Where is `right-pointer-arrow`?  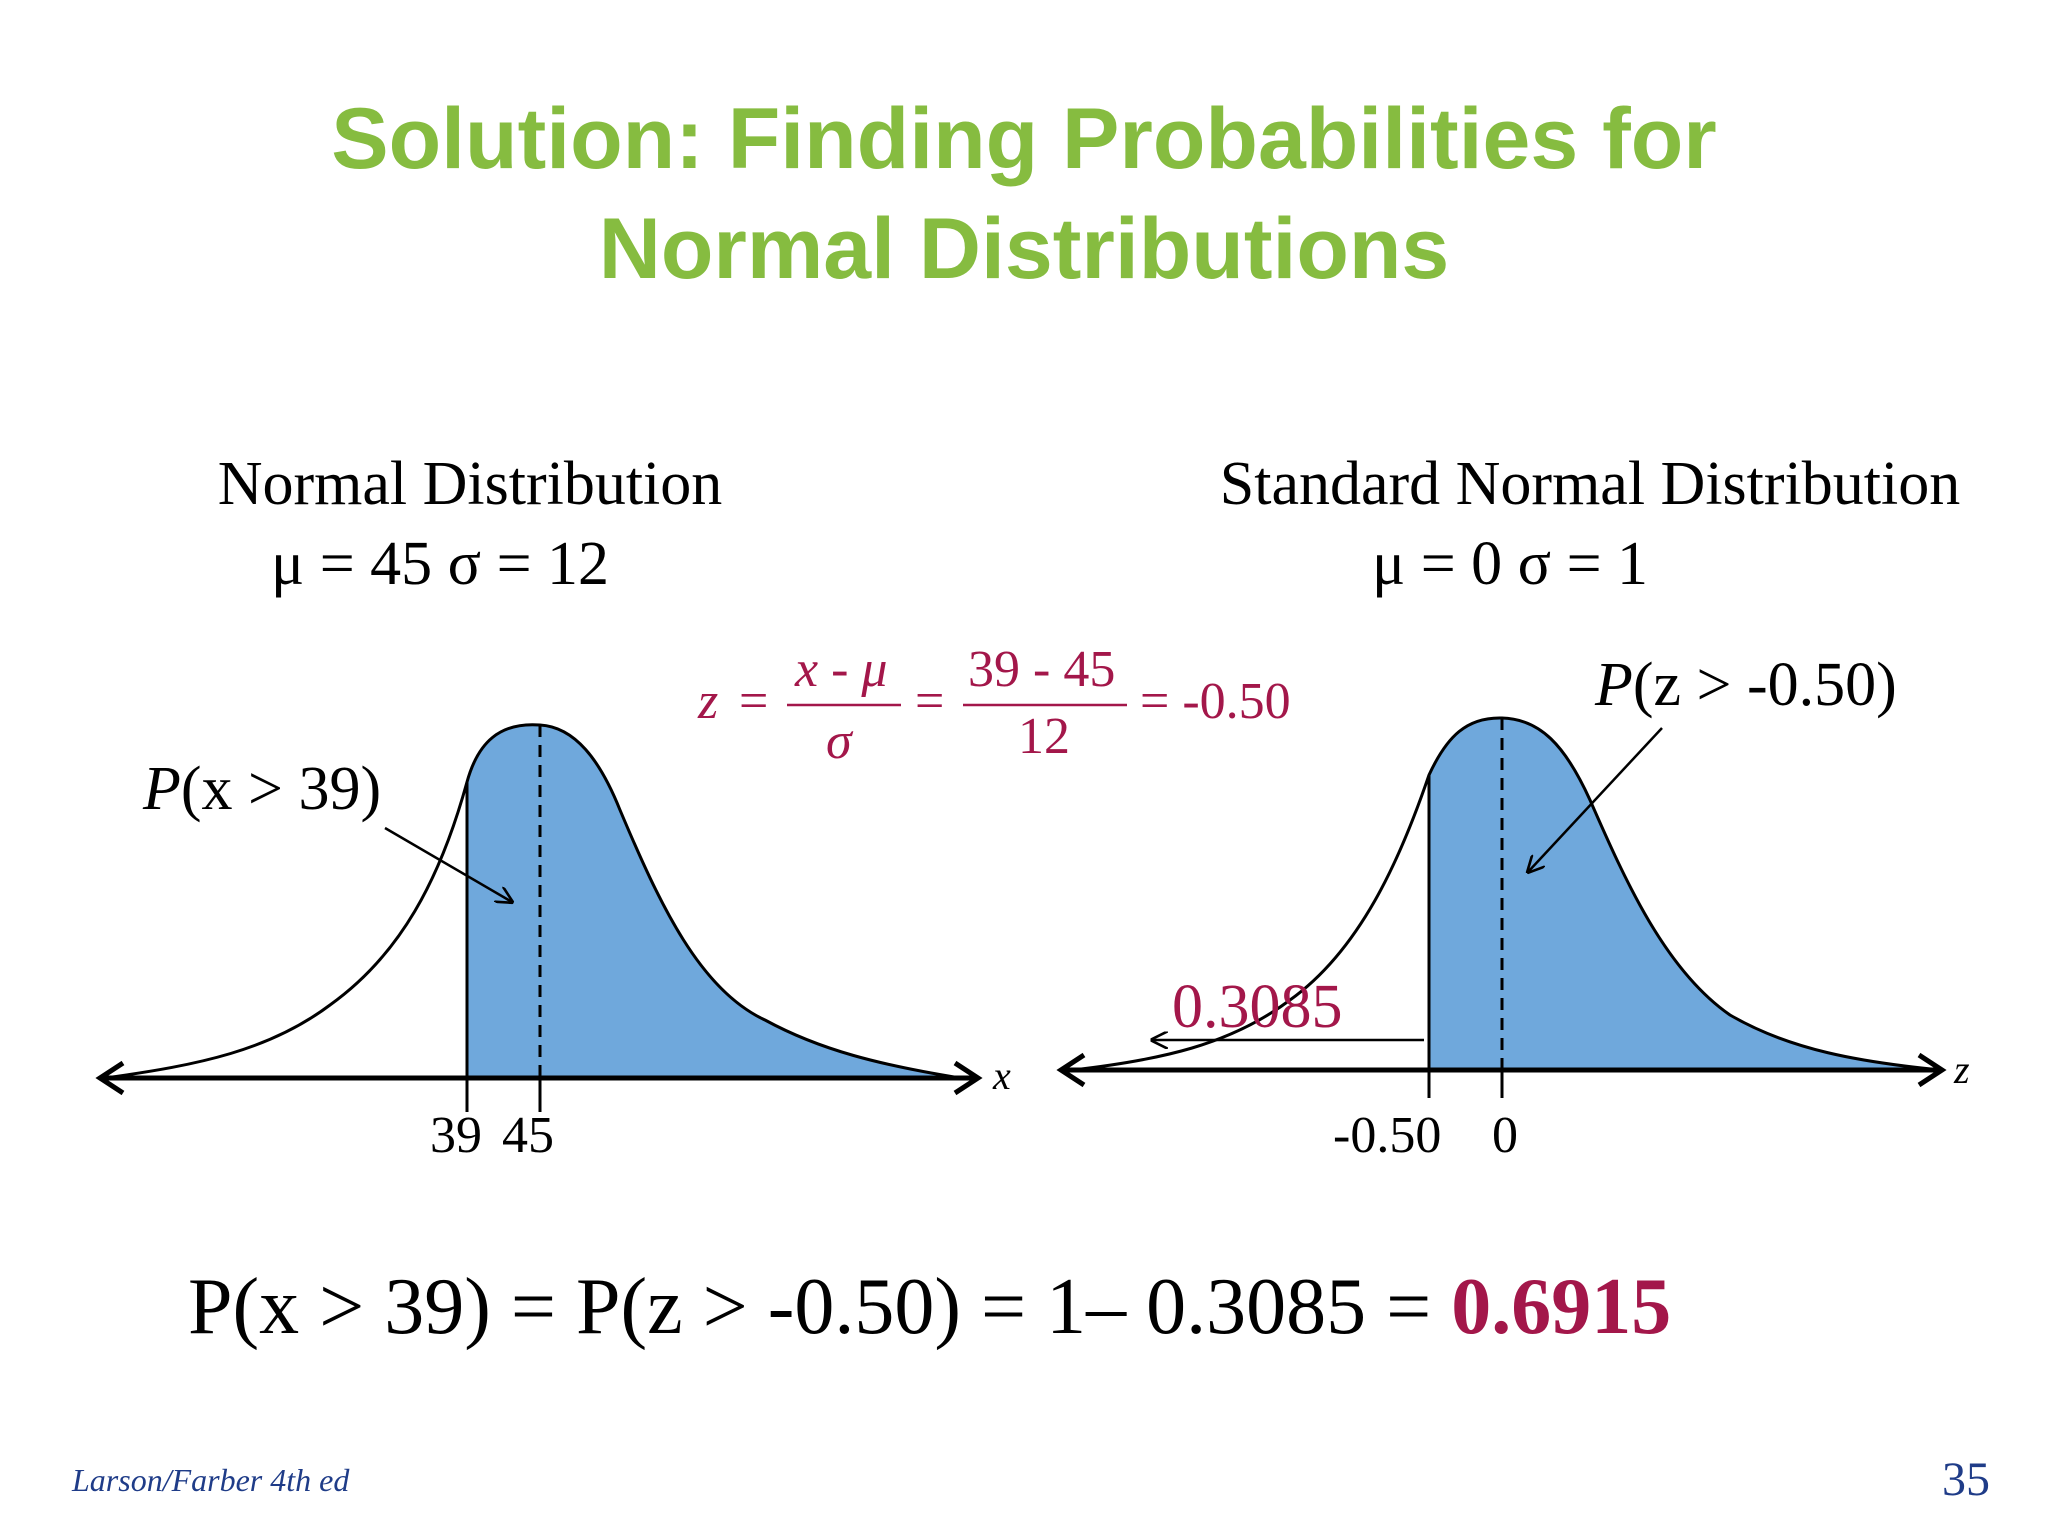
right-pointer-arrow is located at coordinates (1595, 799).